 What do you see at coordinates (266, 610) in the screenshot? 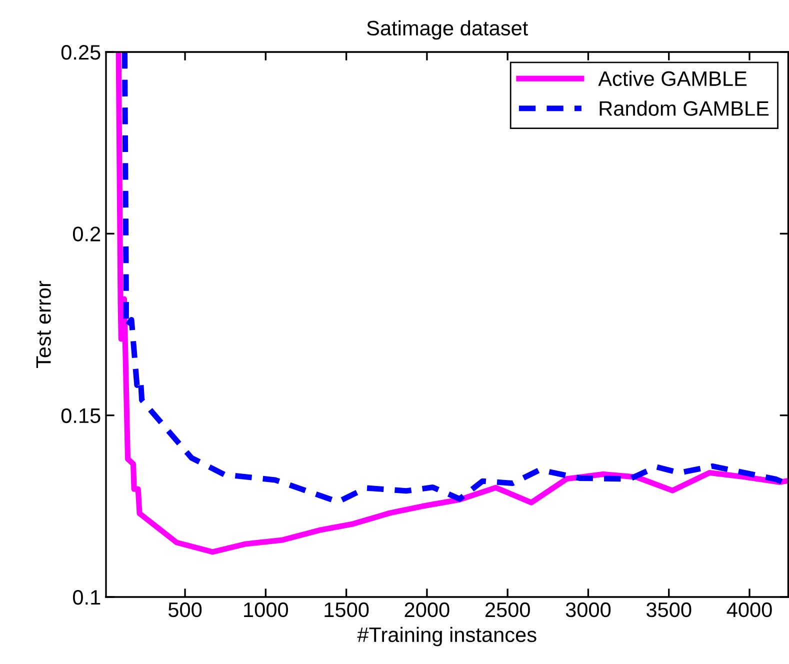
I see `x-tick-label: 1000` at bounding box center [266, 610].